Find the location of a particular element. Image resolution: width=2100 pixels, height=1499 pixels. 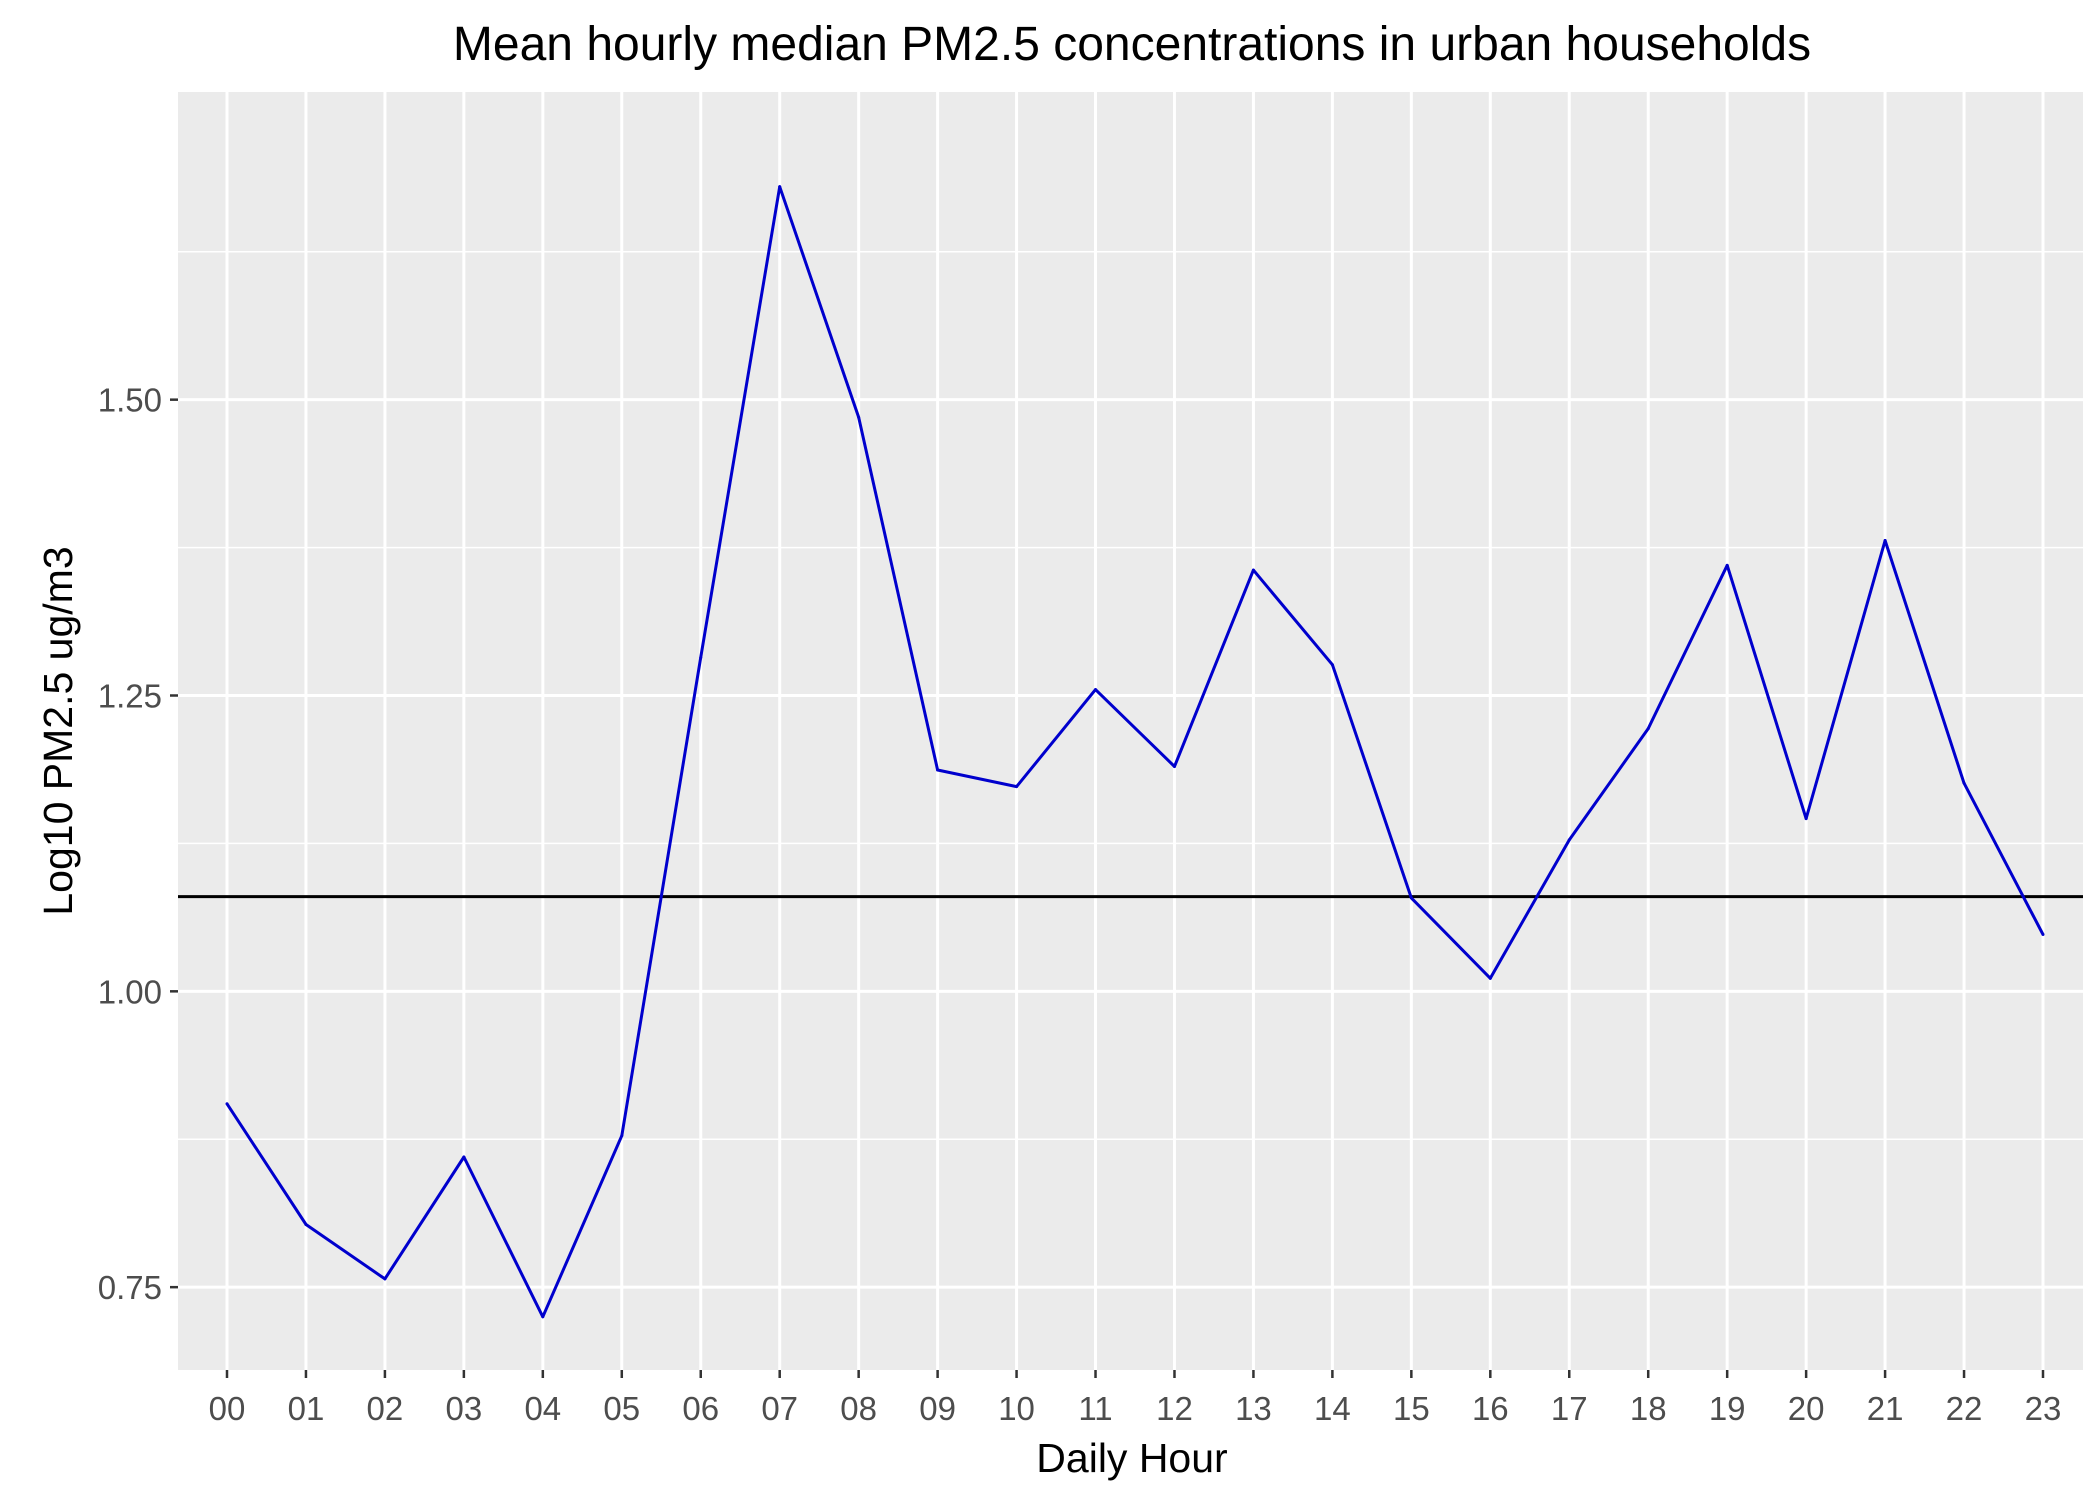

x-axis-title: Daily Hour is located at coordinates (1131, 1458).